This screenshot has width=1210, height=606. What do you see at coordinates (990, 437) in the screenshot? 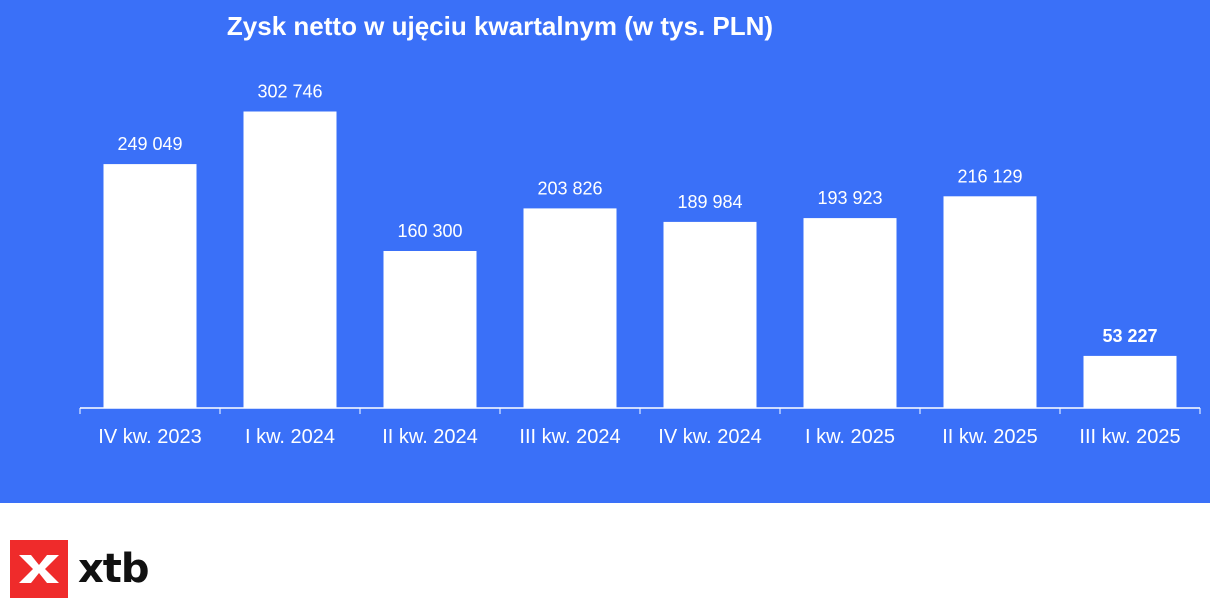
I see `x-tick-label: II kw. 2025` at bounding box center [990, 437].